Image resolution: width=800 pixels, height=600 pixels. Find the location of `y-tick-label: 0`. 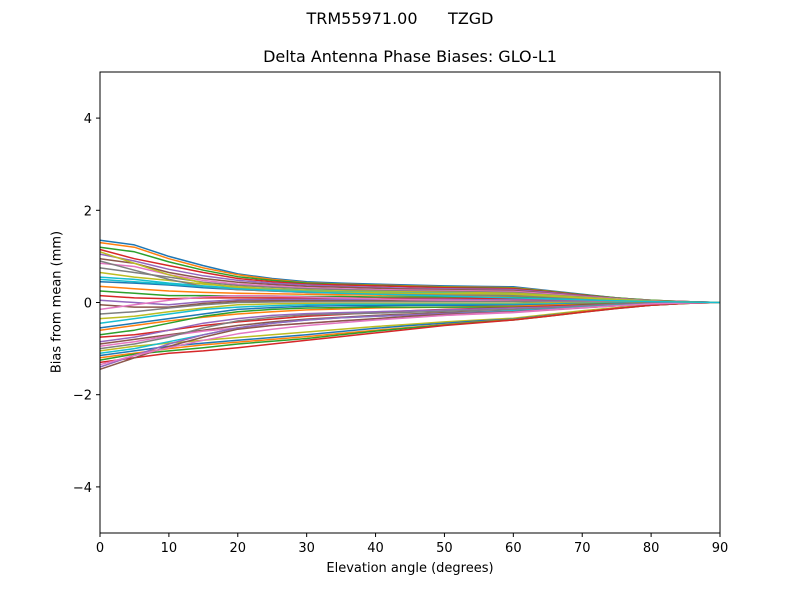

y-tick-label: 0 is located at coordinates (88, 304).